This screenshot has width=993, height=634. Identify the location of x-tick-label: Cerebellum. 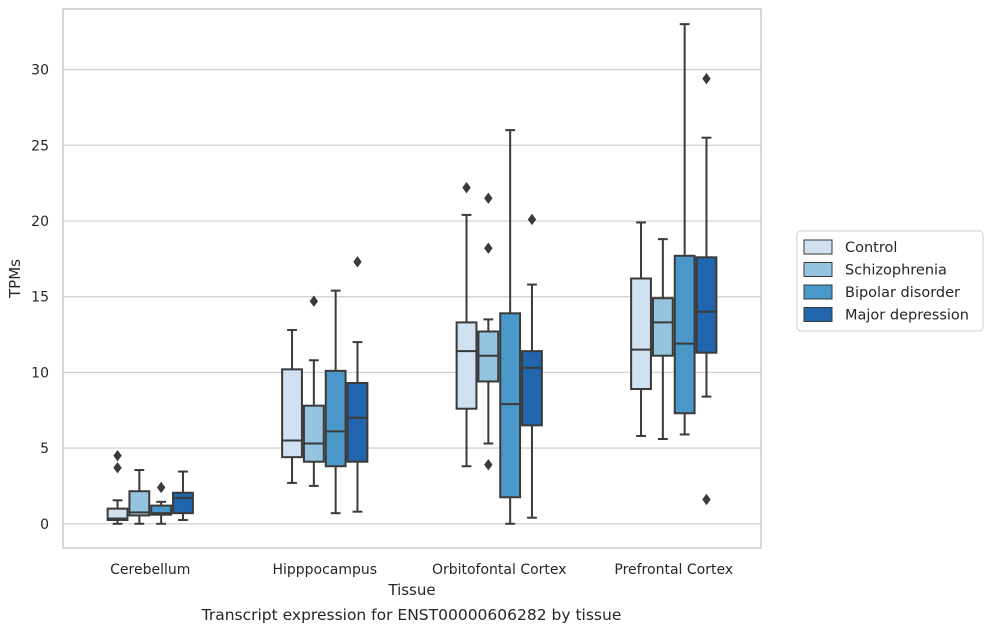
(150, 570).